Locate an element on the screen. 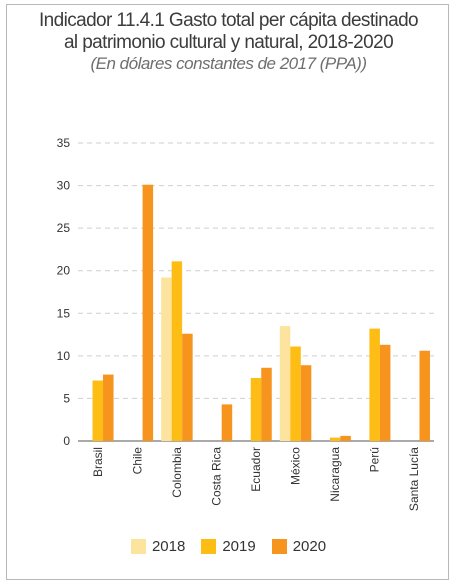 The image size is (457, 587). x-tick-label: Brasil is located at coordinates (98, 462).